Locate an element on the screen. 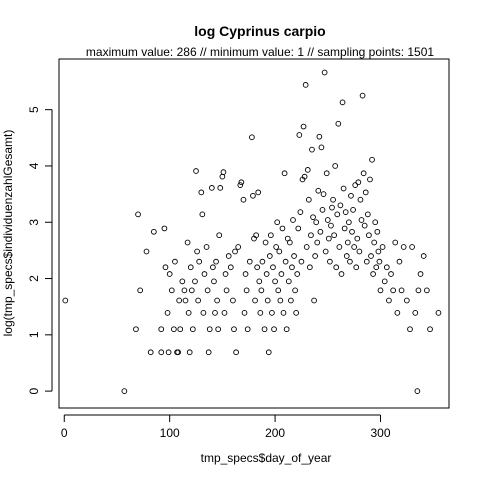 Image resolution: width=480 pixels, height=480 pixels. y-tick-label: 1 is located at coordinates (34, 334).